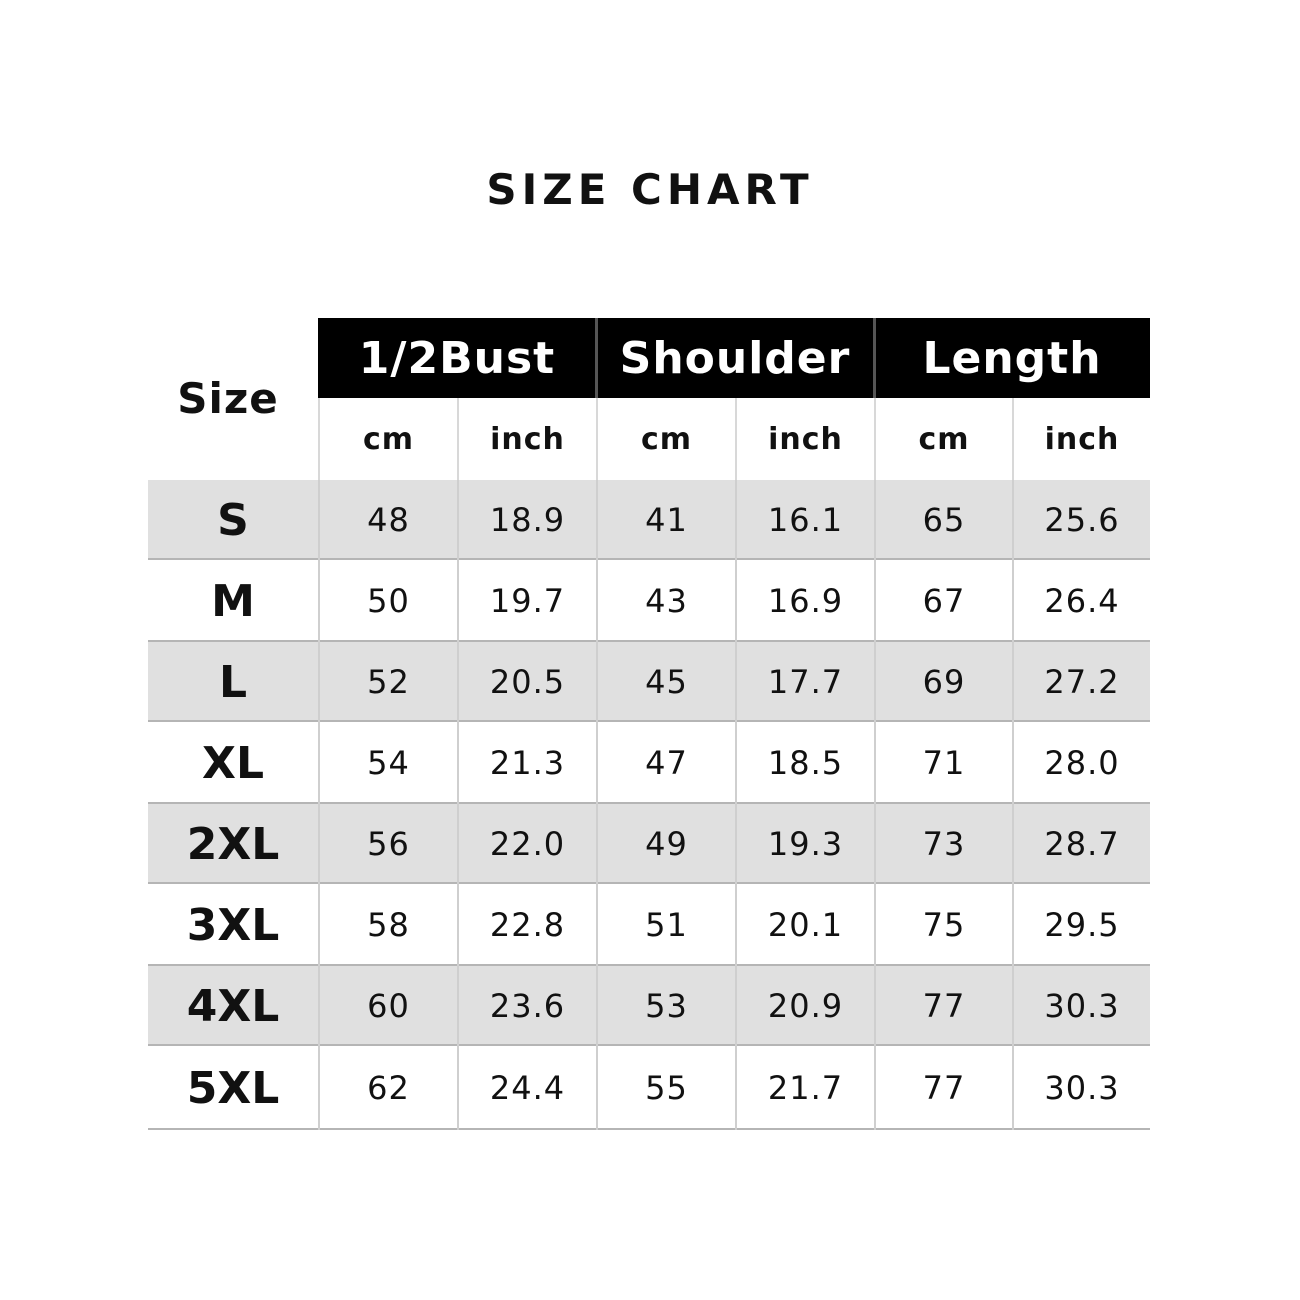  What do you see at coordinates (665, 925) in the screenshot?
I see `table-cell: 51` at bounding box center [665, 925].